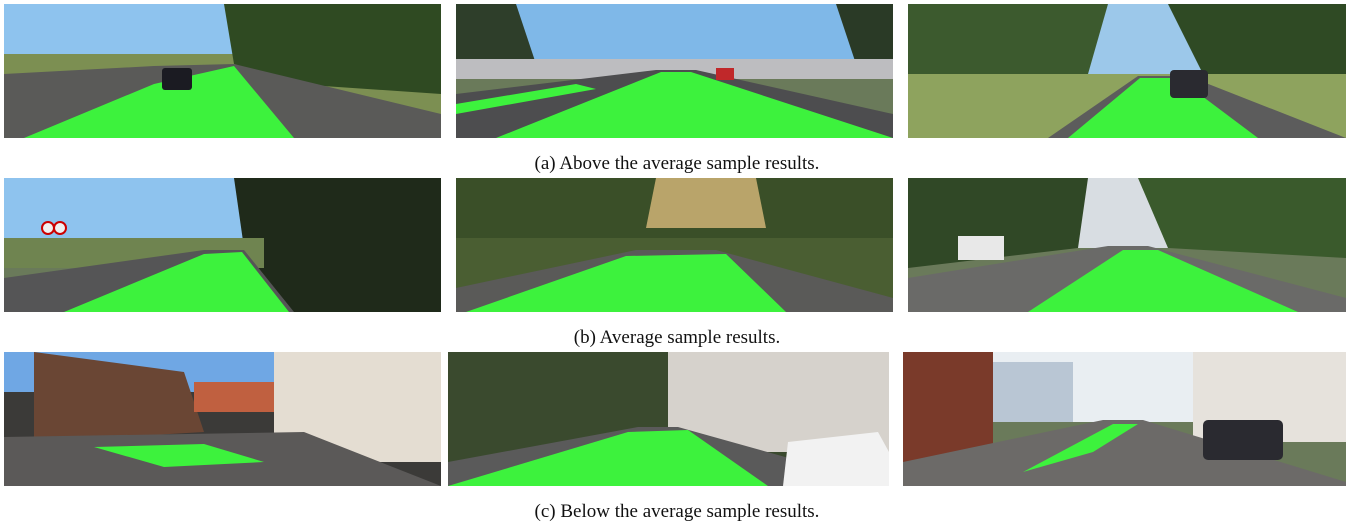 The height and width of the screenshot is (529, 1354). I want to click on sample-image-a3, so click(1127, 71).